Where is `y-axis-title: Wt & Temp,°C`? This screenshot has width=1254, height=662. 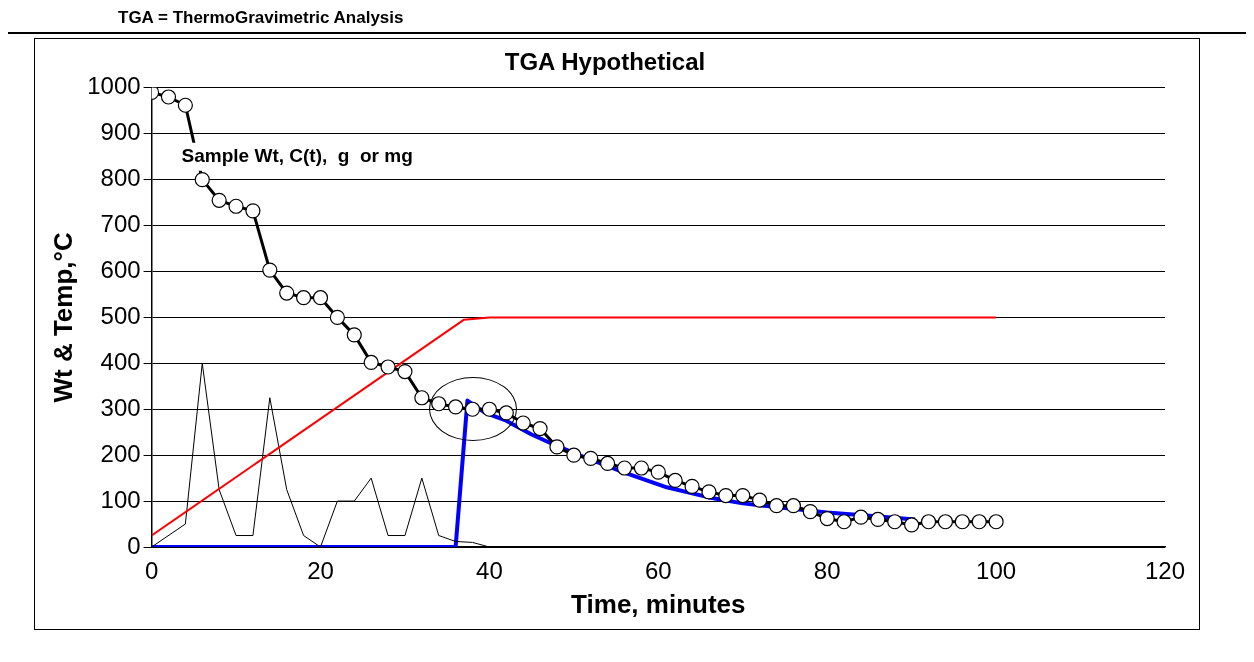 y-axis-title: Wt & Temp,°C is located at coordinates (62, 317).